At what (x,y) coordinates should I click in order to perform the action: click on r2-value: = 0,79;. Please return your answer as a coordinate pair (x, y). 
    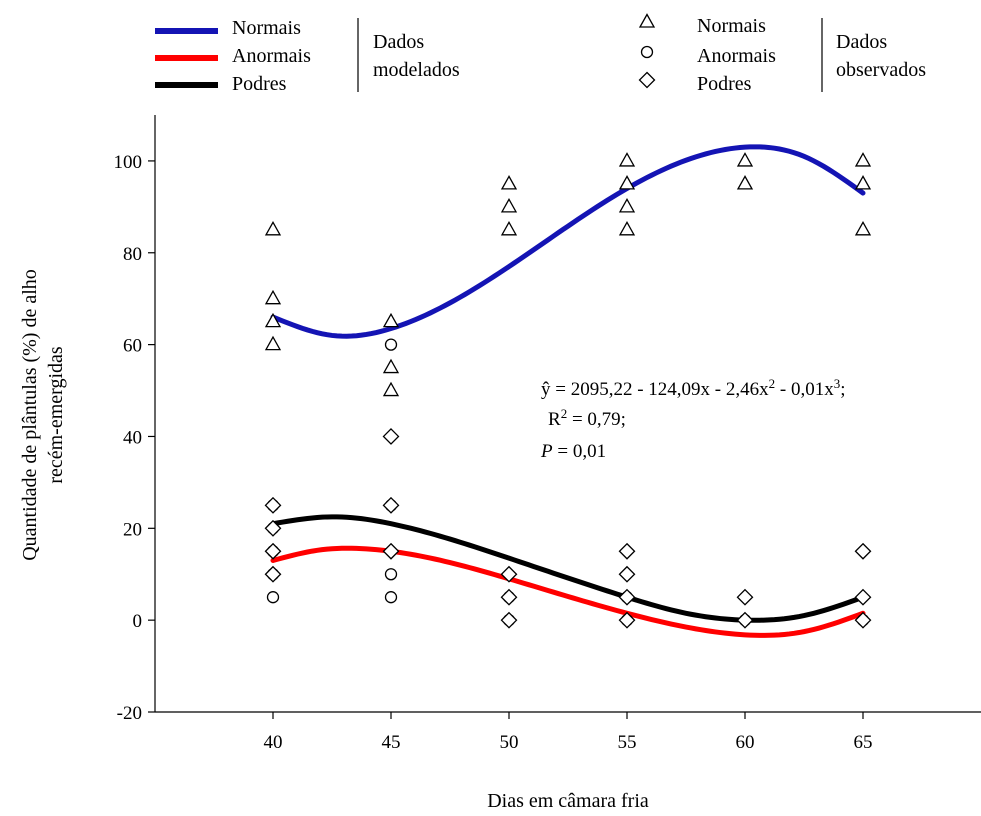
    Looking at the image, I should click on (596, 419).